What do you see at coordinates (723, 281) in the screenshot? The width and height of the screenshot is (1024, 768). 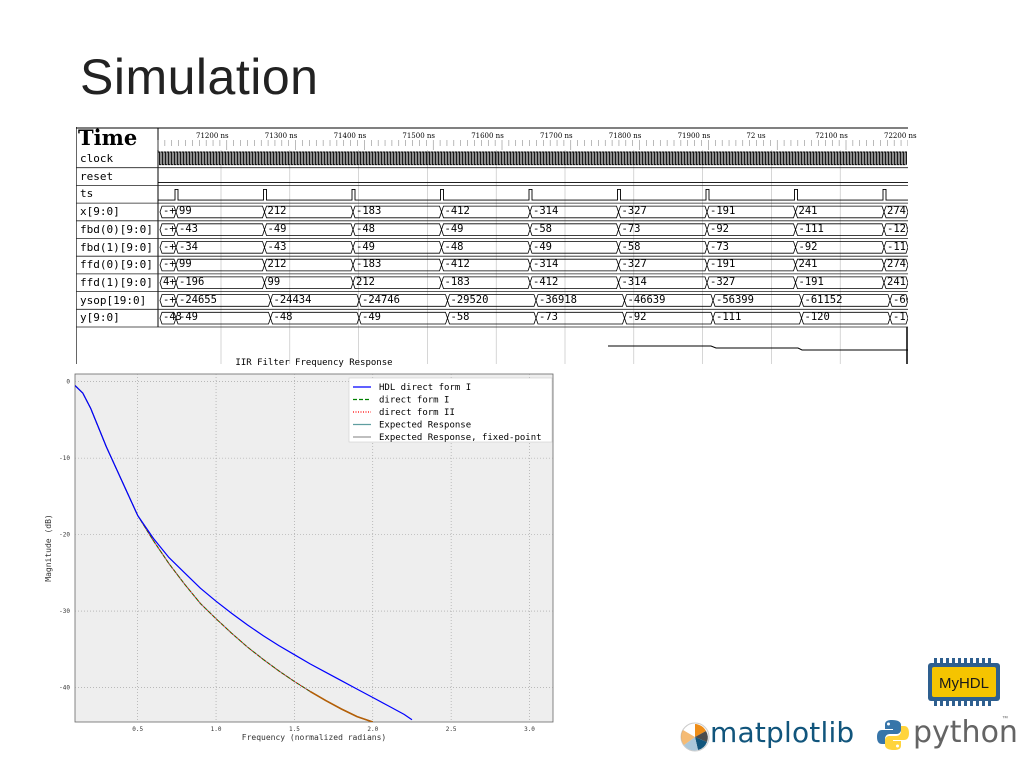 I see `bus-value: -327` at bounding box center [723, 281].